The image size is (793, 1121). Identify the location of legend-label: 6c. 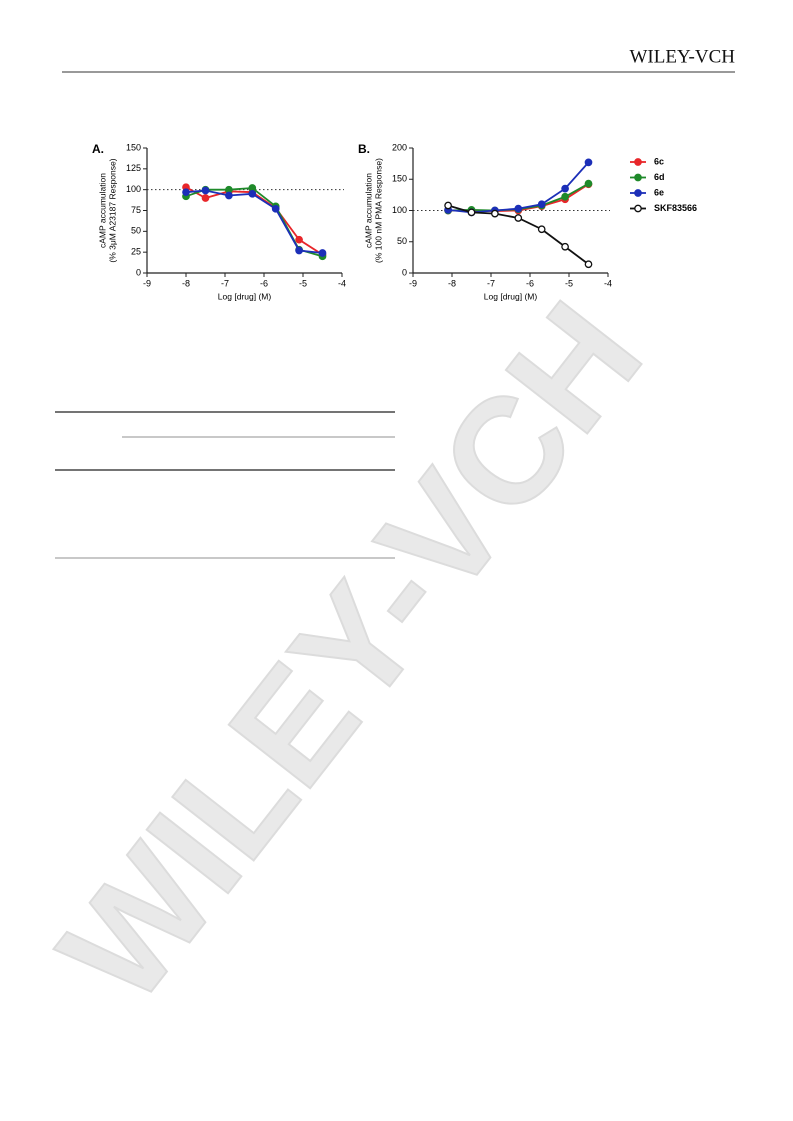
(659, 161).